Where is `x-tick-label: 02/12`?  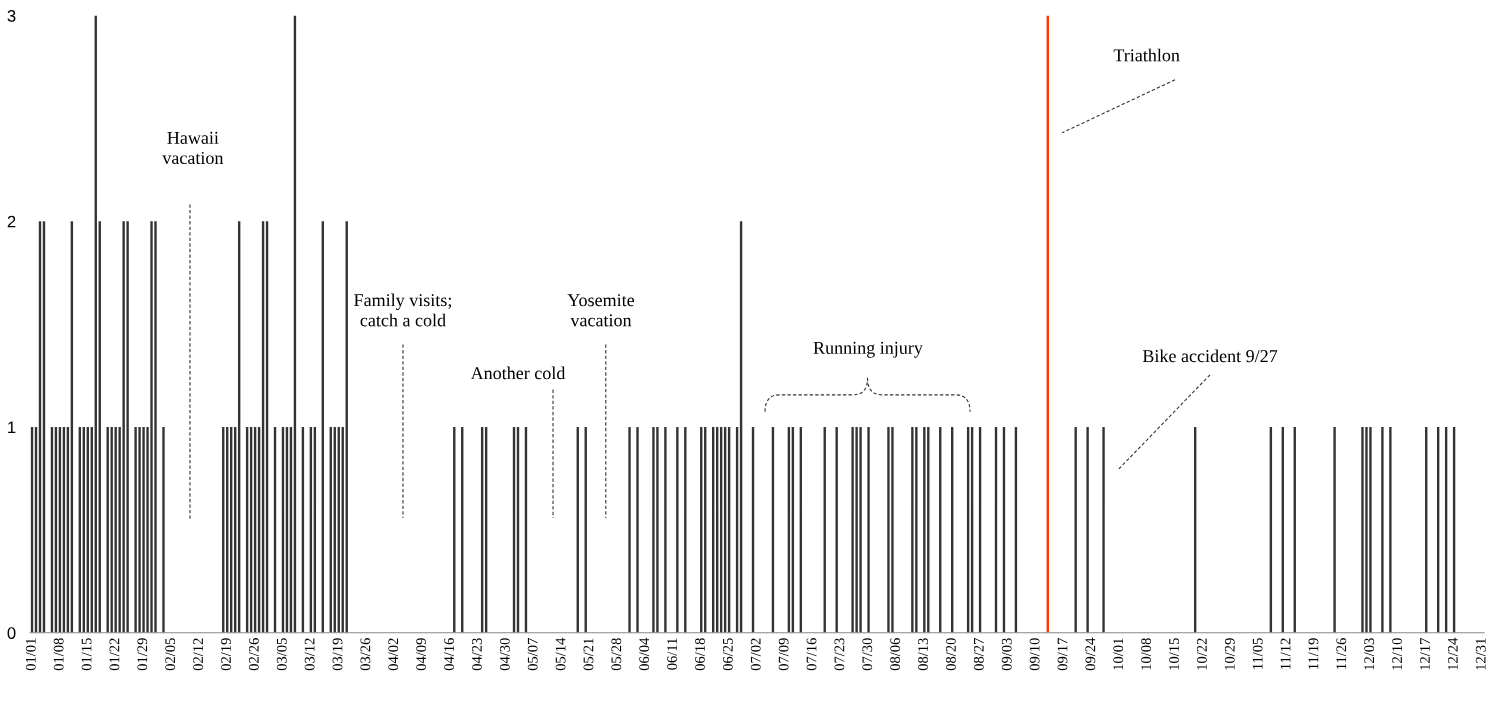
x-tick-label: 02/12 is located at coordinates (198, 654).